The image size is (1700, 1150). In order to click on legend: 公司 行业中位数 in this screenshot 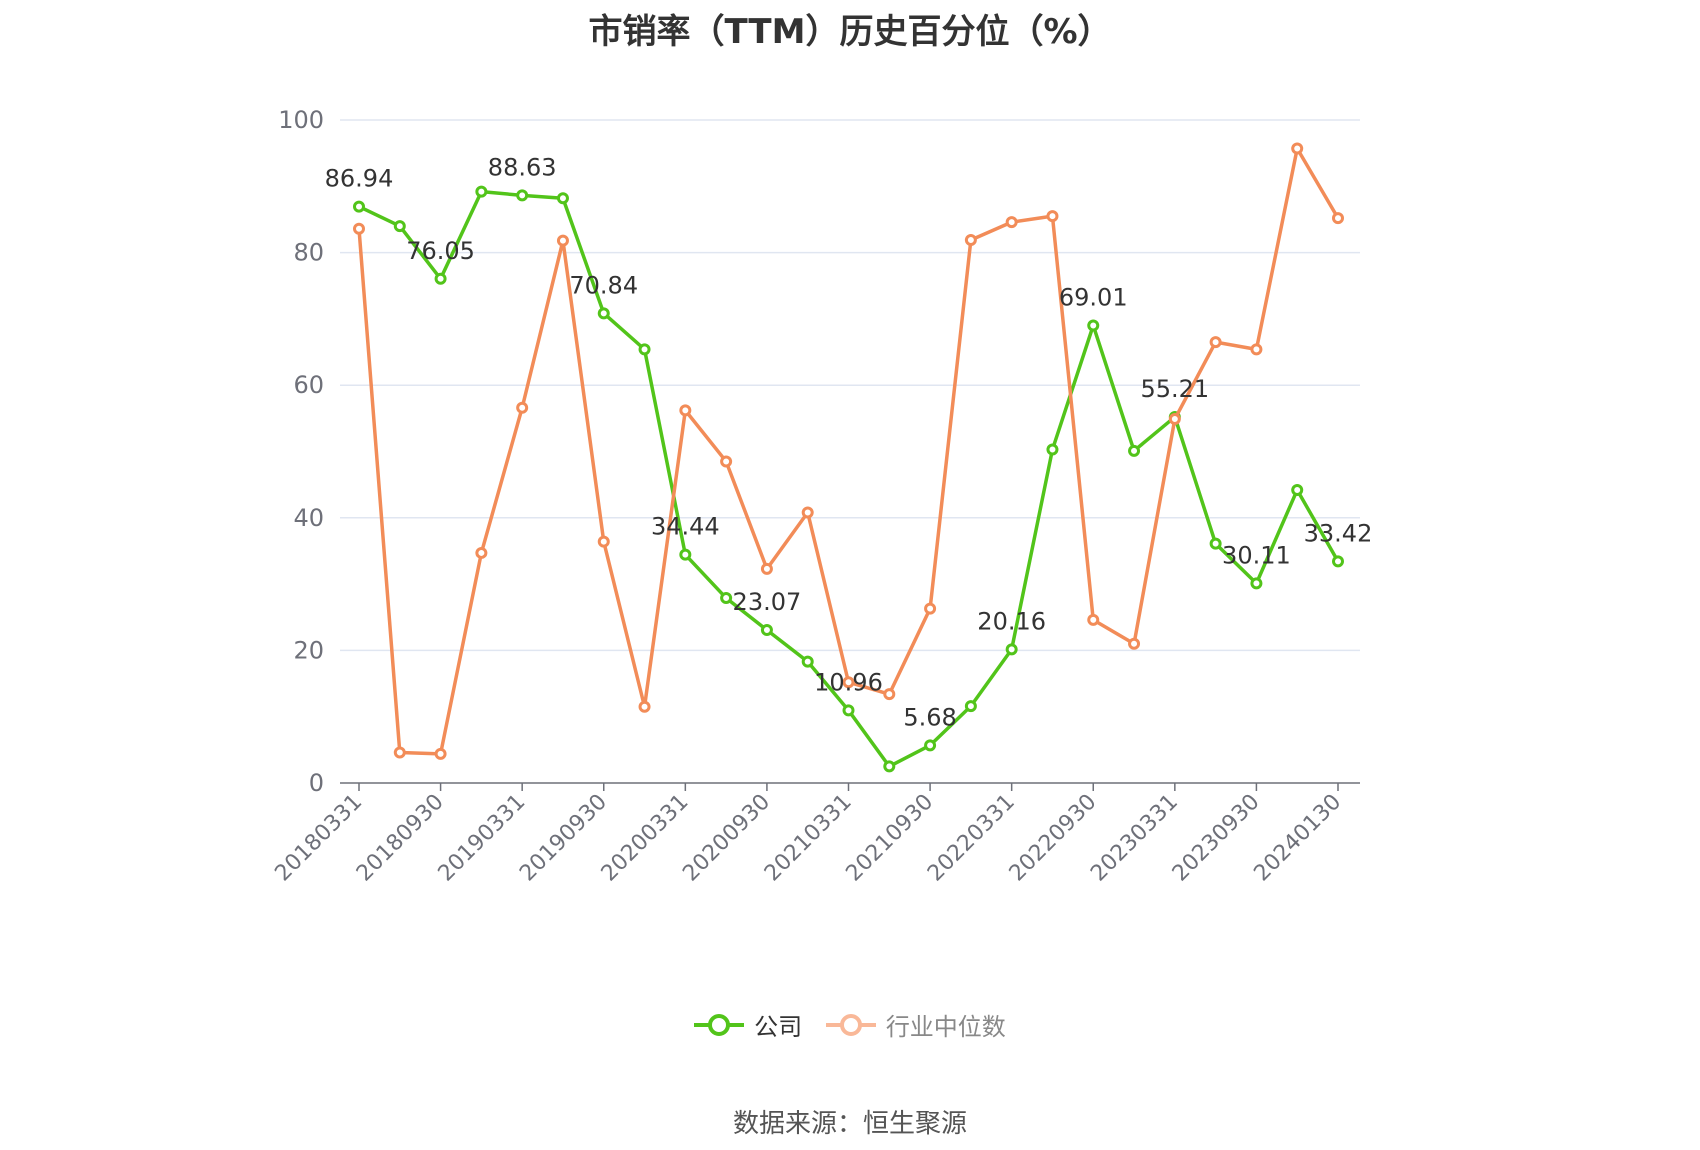, I will do `click(850, 1025)`.